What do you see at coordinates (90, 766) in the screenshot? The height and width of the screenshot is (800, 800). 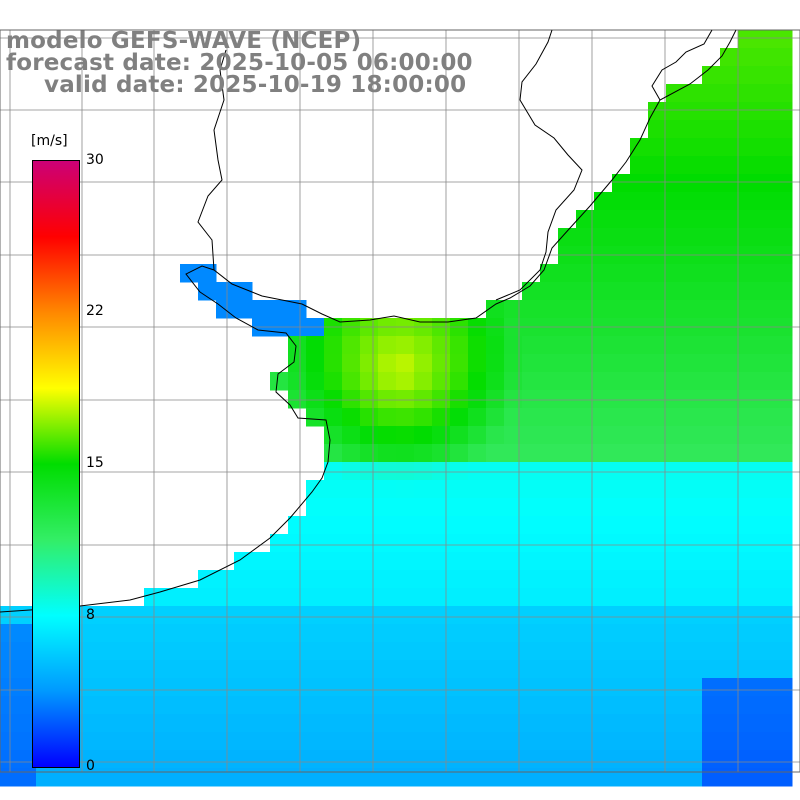 I see `colorbar-tick-0: 0` at bounding box center [90, 766].